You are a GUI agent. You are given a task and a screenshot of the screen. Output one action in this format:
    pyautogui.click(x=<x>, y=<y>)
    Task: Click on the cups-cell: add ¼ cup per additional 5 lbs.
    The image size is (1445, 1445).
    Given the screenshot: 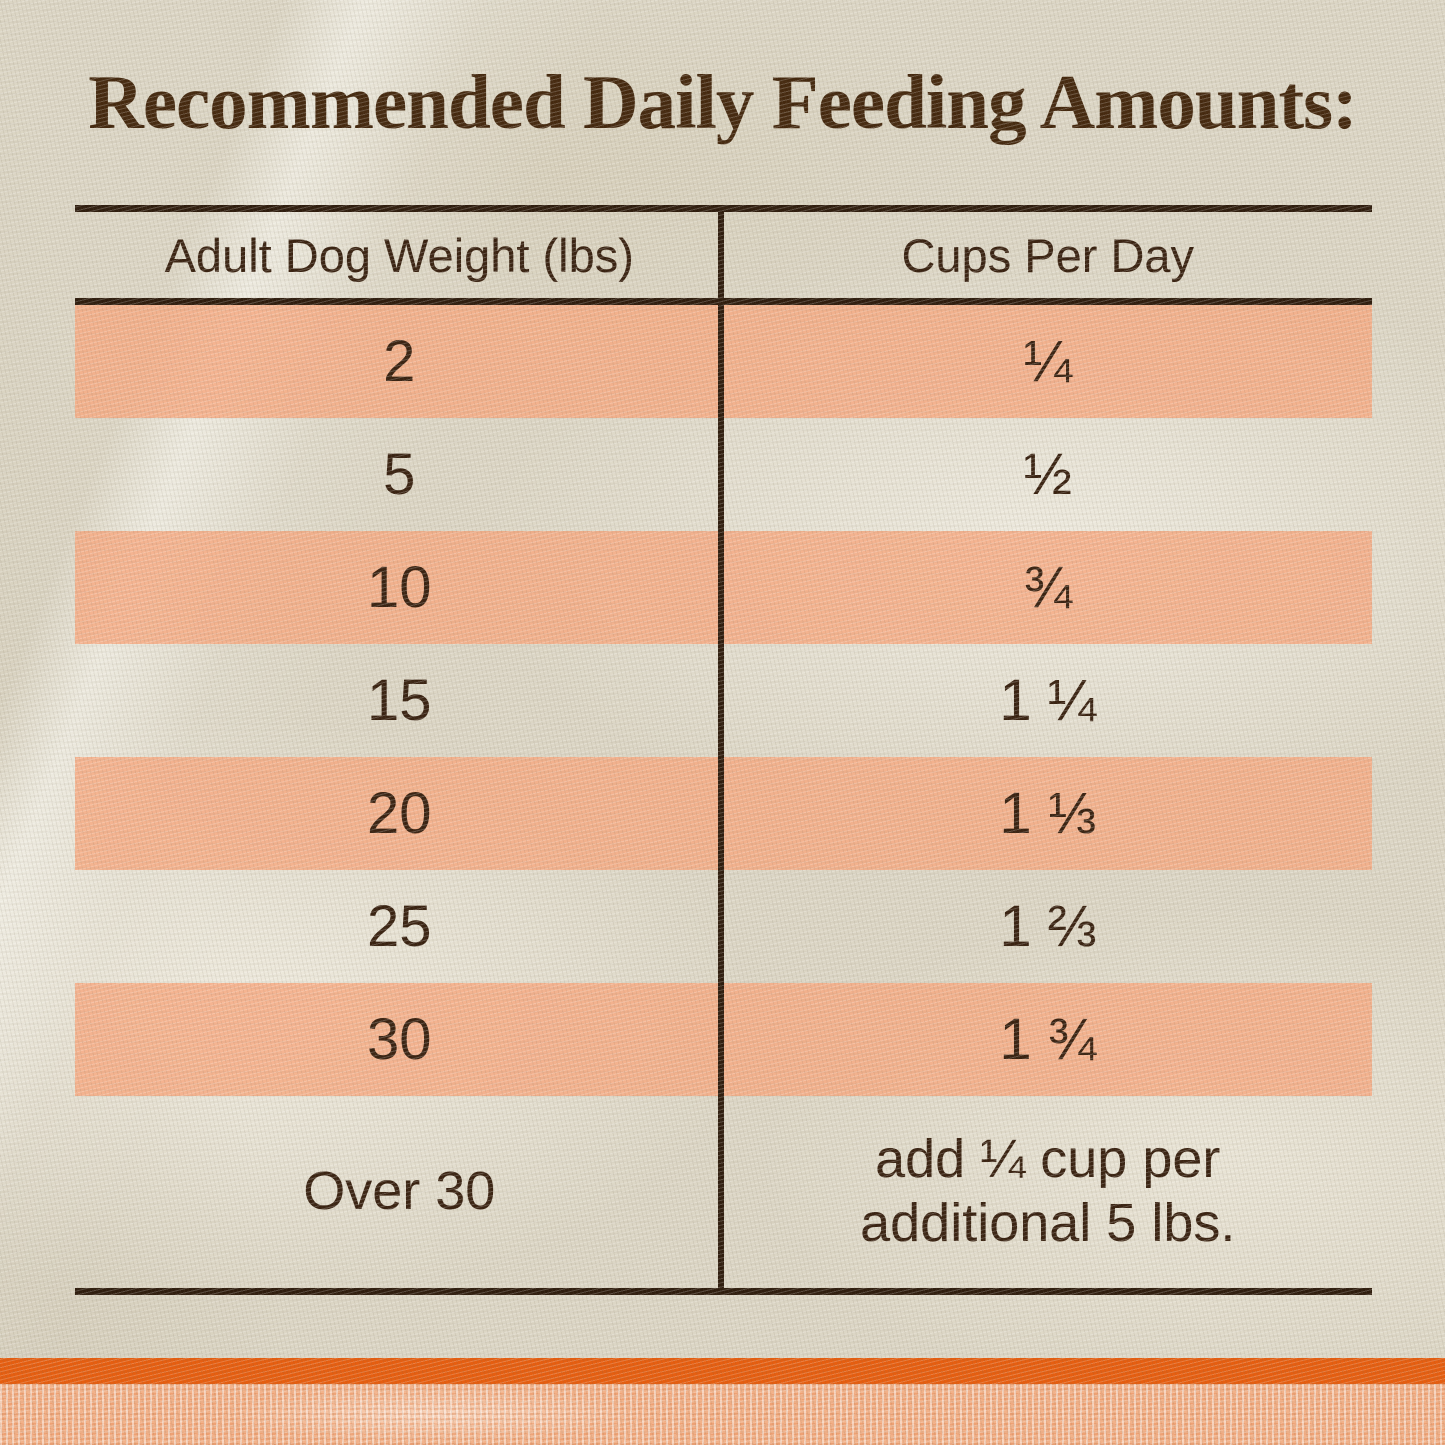 What is the action you would take?
    pyautogui.click(x=1048, y=1192)
    